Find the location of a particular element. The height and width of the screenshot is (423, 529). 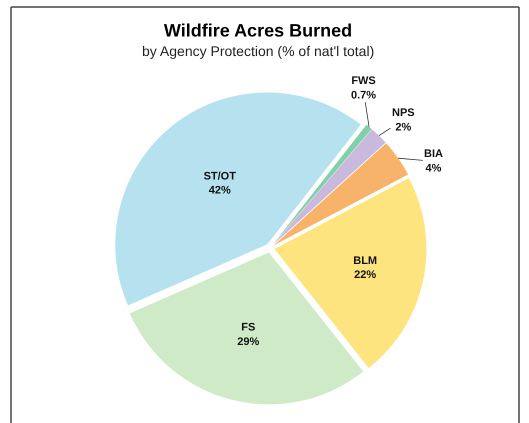

slice-label: ST/OT is located at coordinates (220, 176).